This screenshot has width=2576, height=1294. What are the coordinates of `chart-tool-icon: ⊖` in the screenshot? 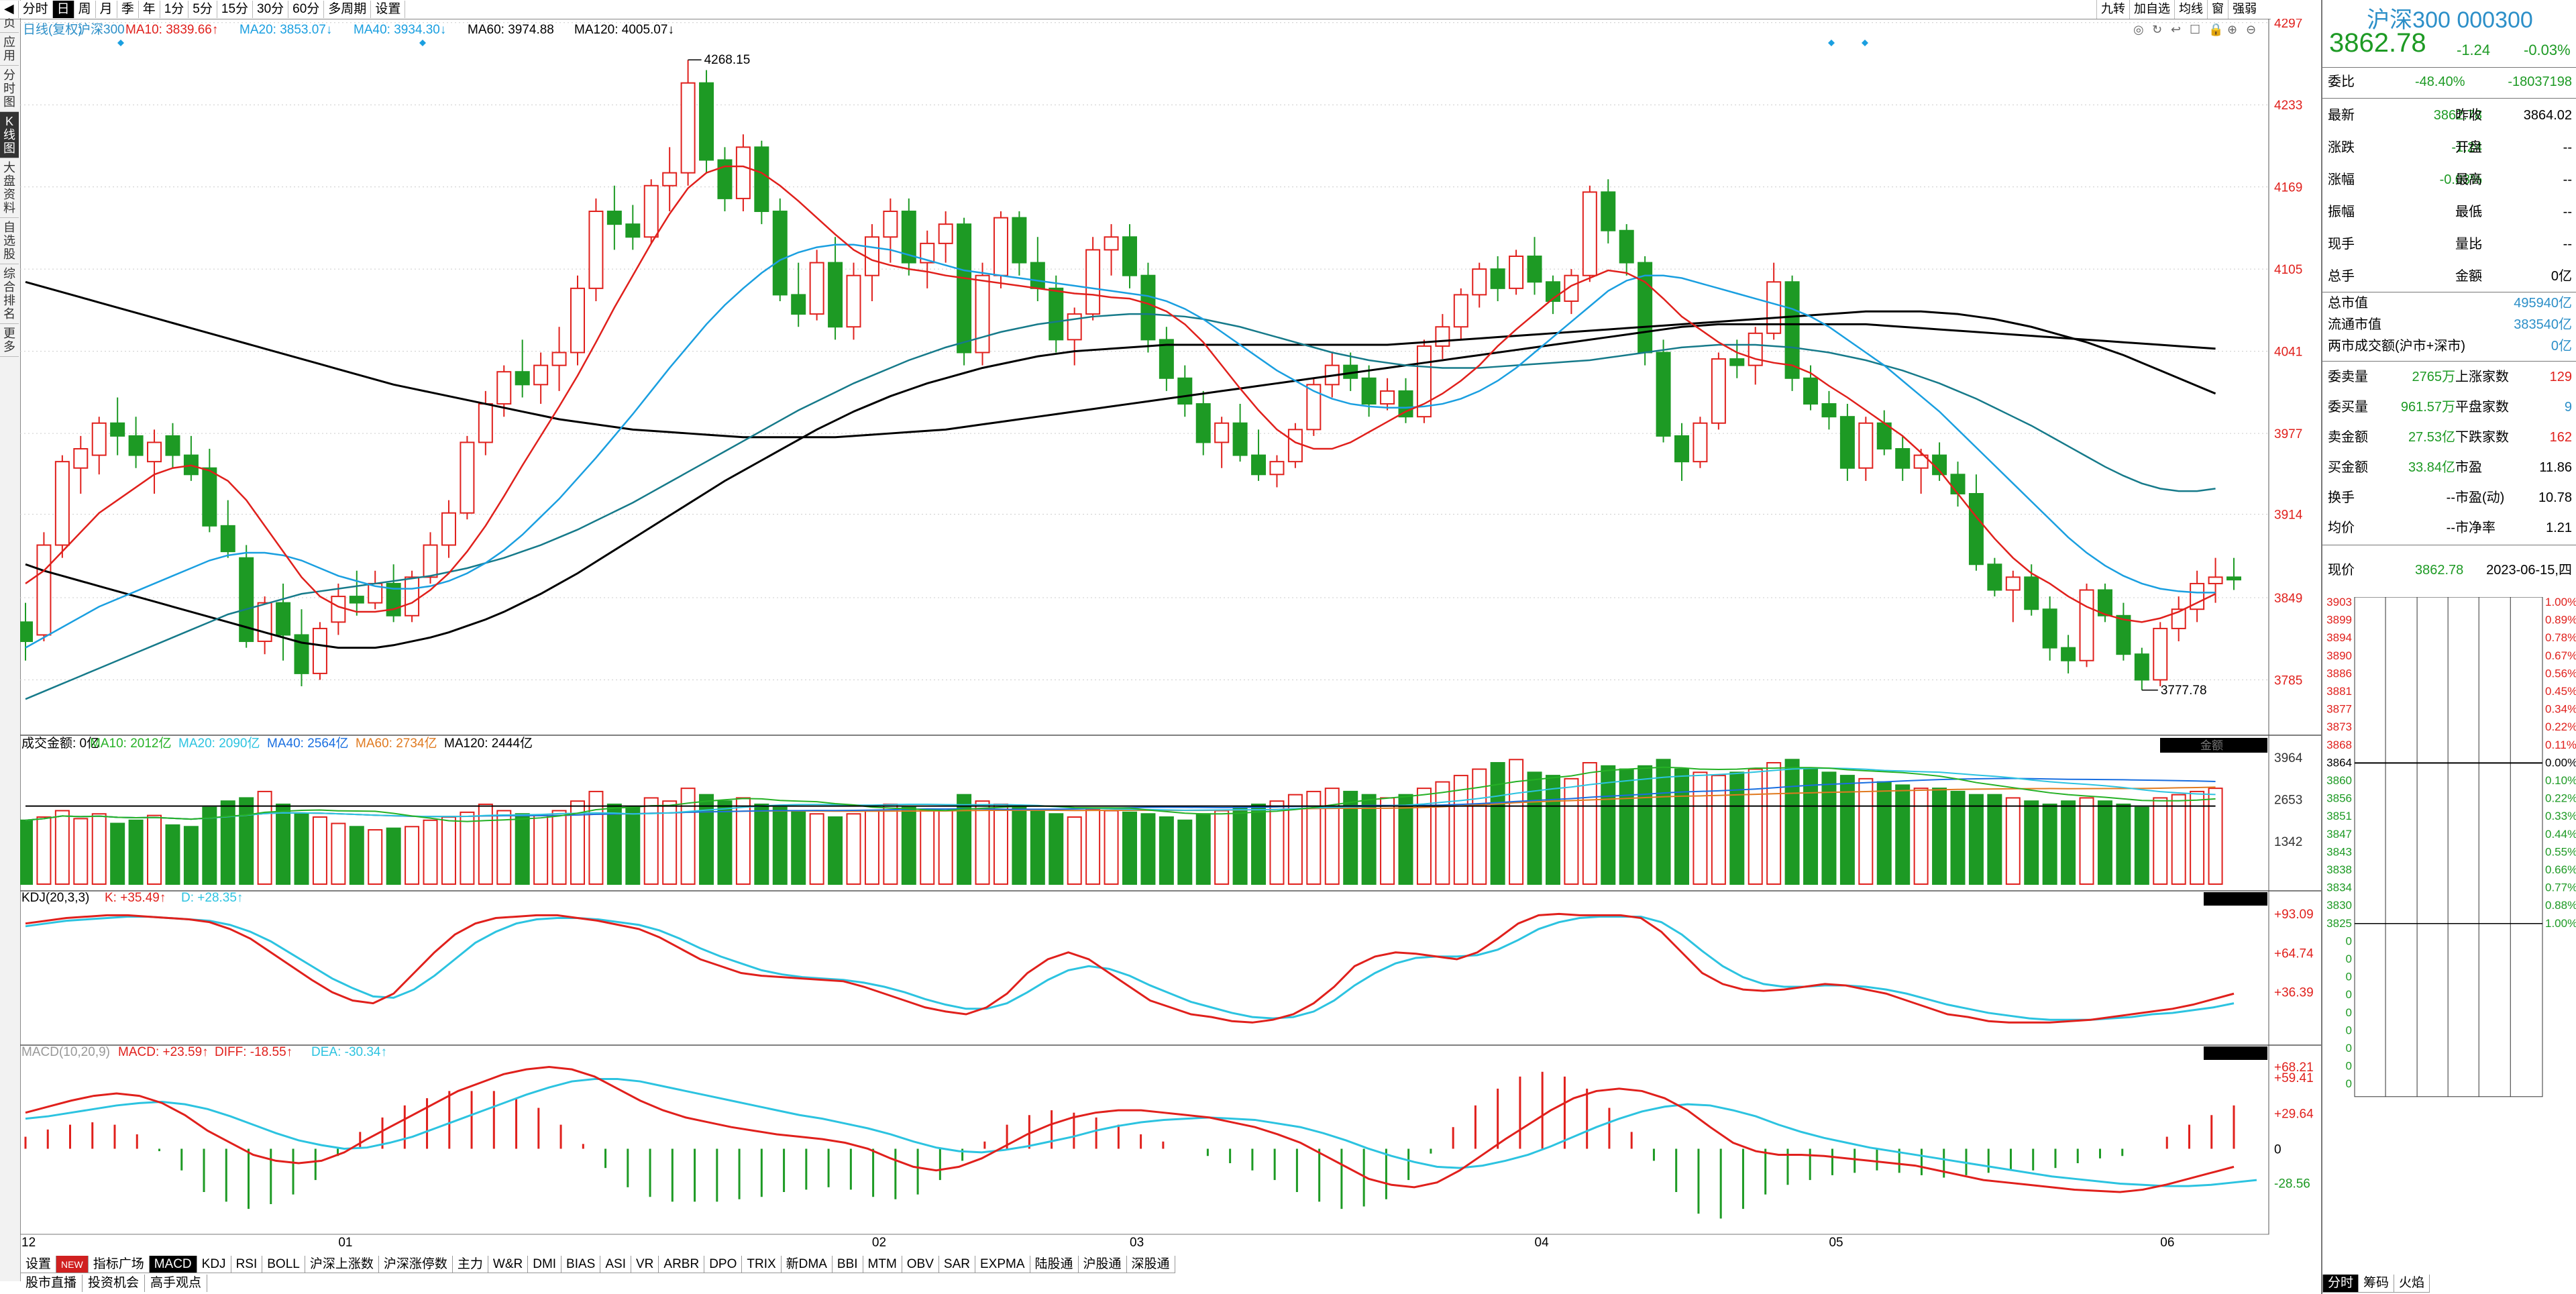 It's located at (2251, 29).